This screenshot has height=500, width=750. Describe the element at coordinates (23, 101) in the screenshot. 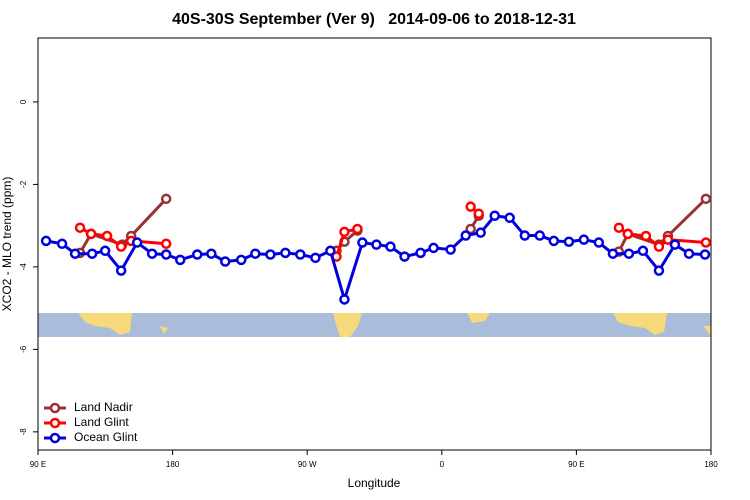

I see `y-tick-label: 0` at that location.